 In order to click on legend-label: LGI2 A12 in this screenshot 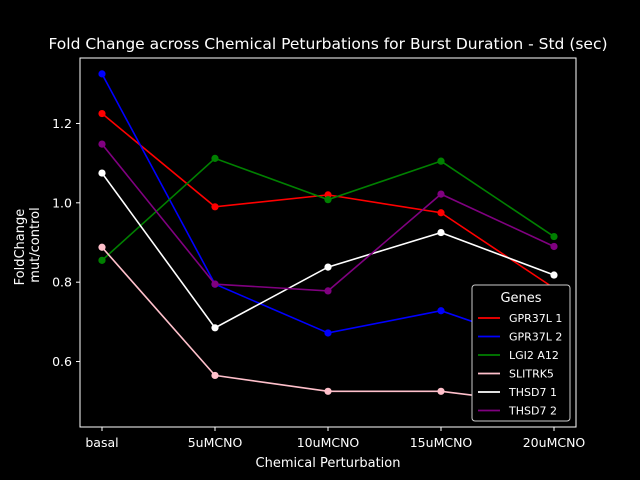, I will do `click(534, 355)`.